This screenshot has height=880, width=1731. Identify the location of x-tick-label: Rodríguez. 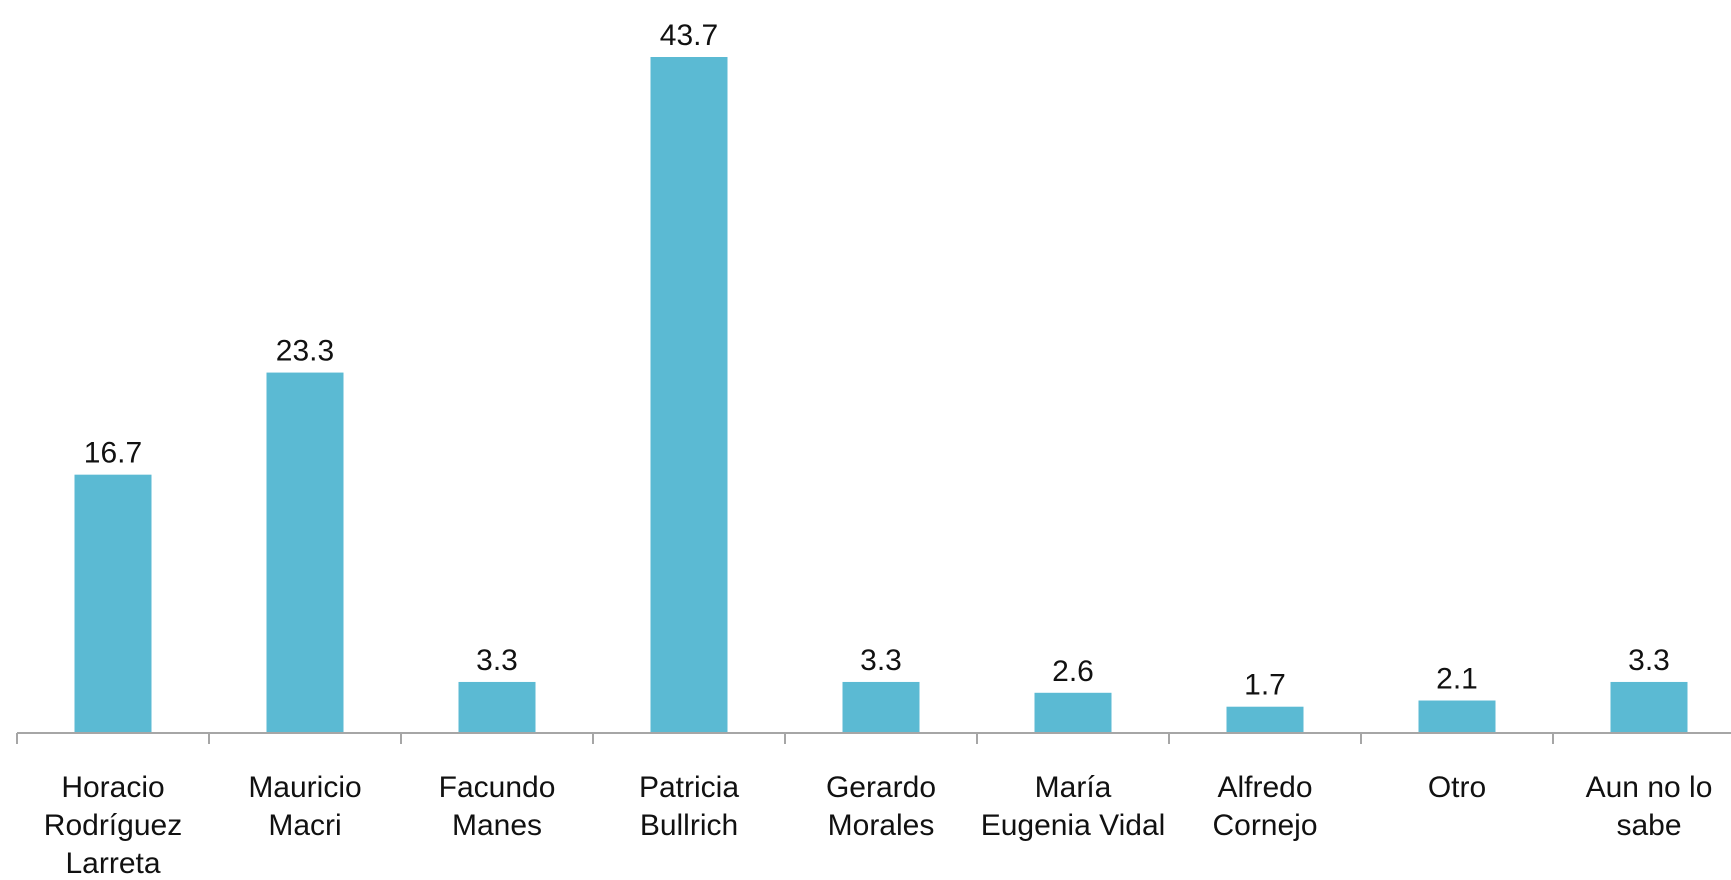
(113, 825).